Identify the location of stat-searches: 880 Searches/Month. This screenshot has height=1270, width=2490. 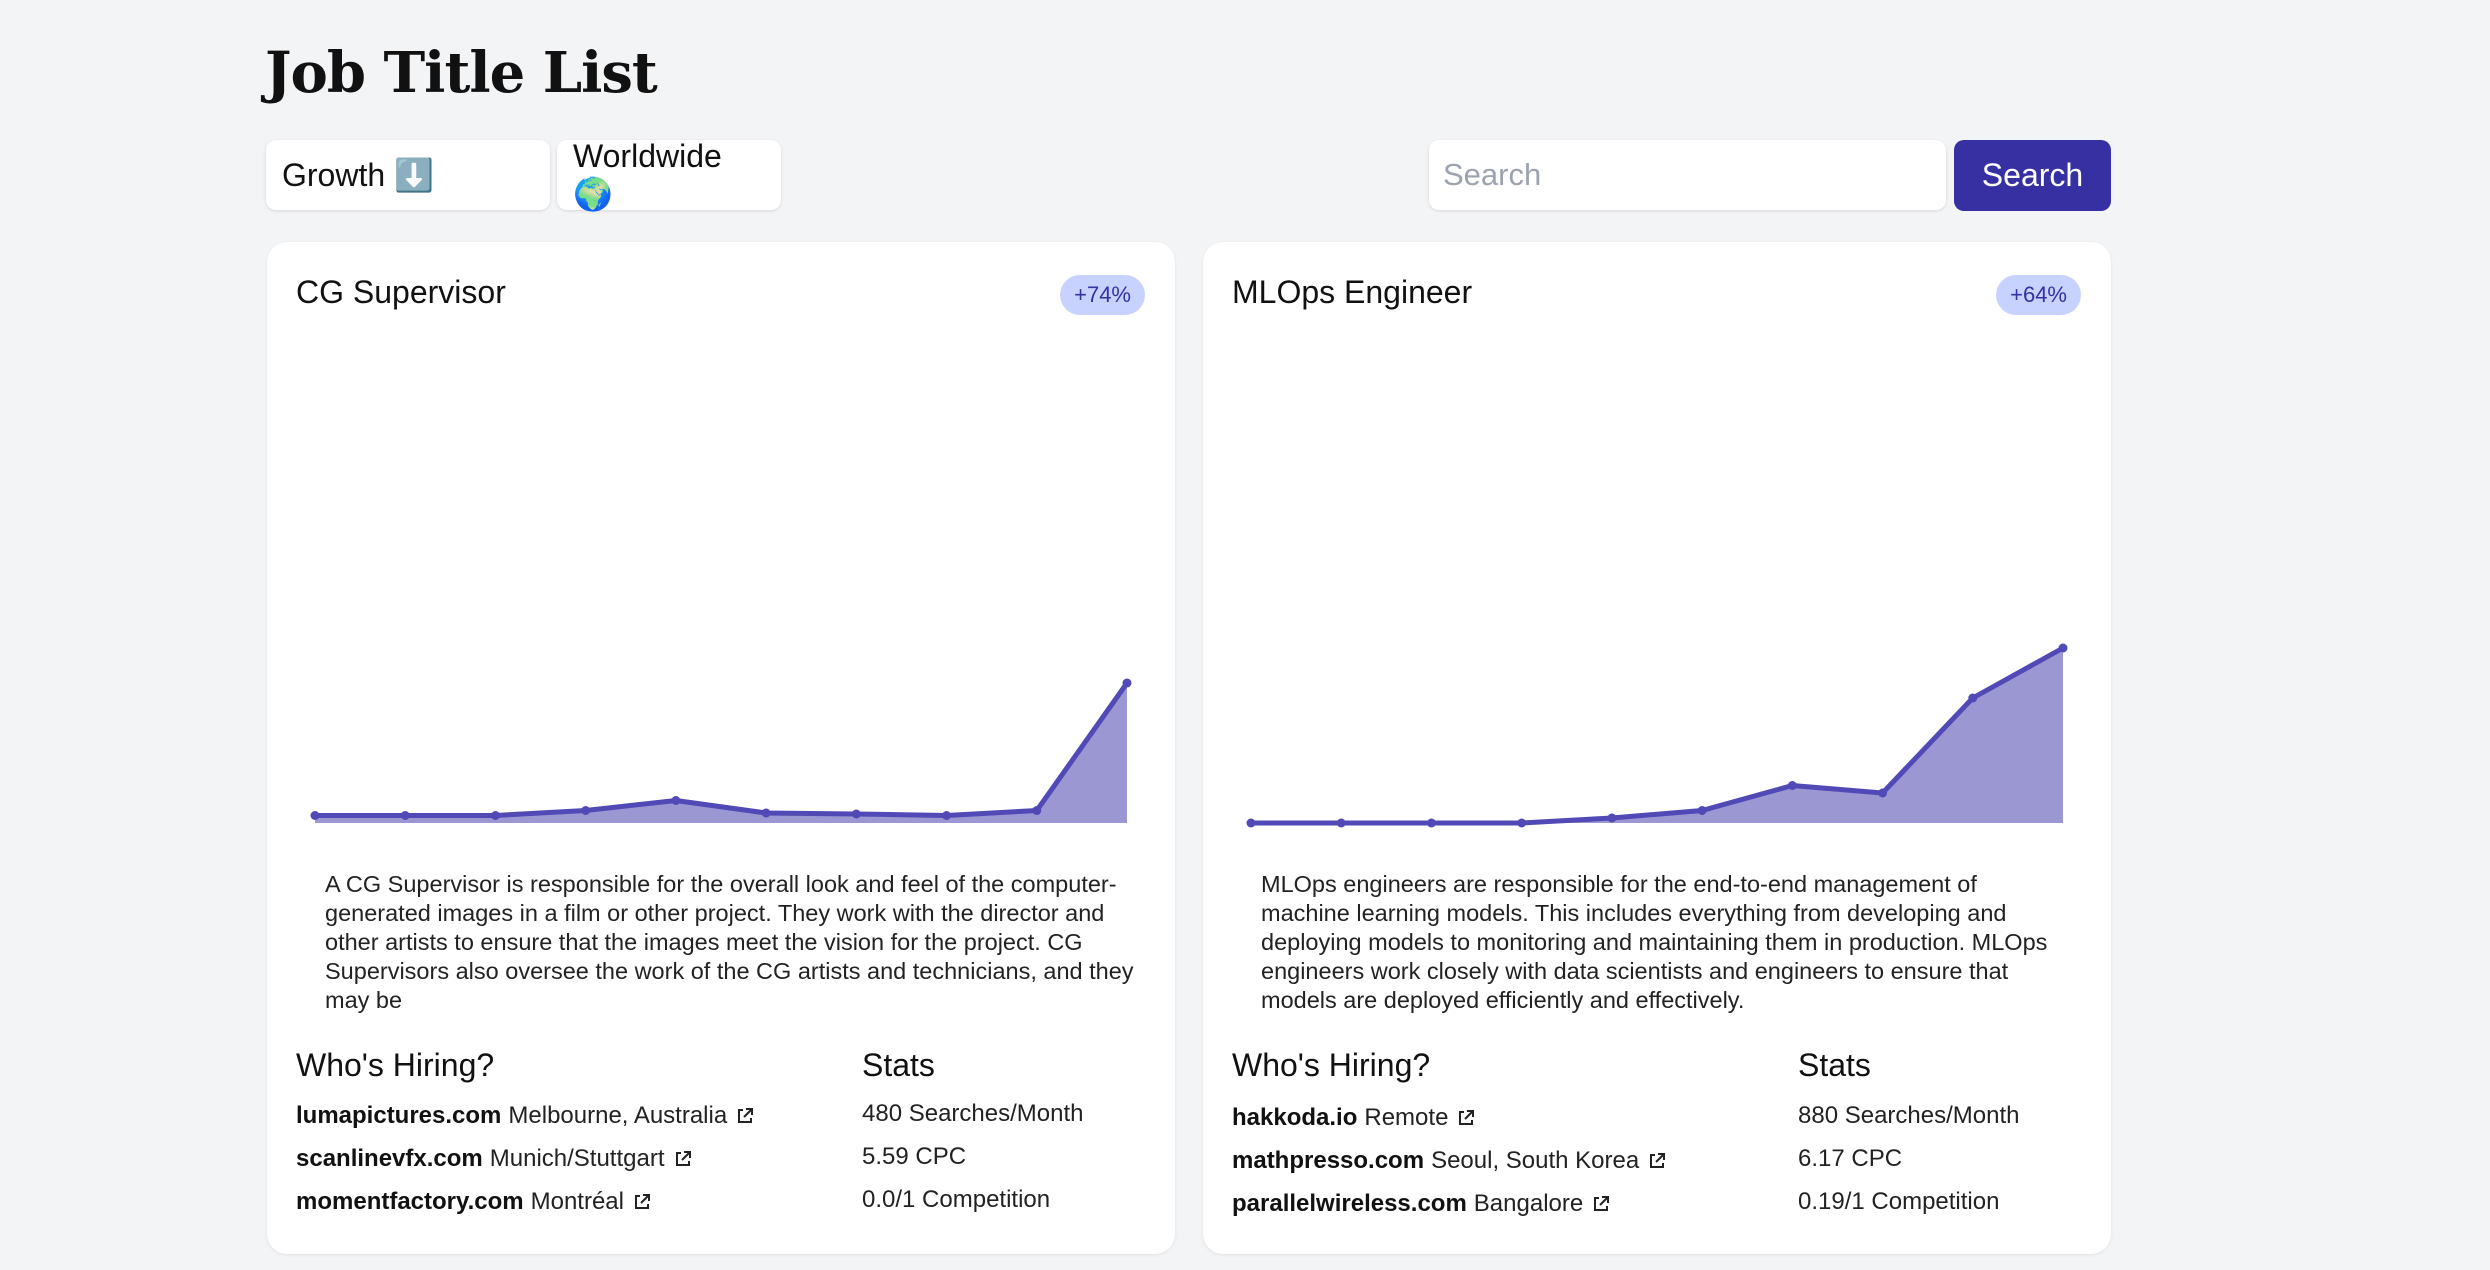
(1909, 1115).